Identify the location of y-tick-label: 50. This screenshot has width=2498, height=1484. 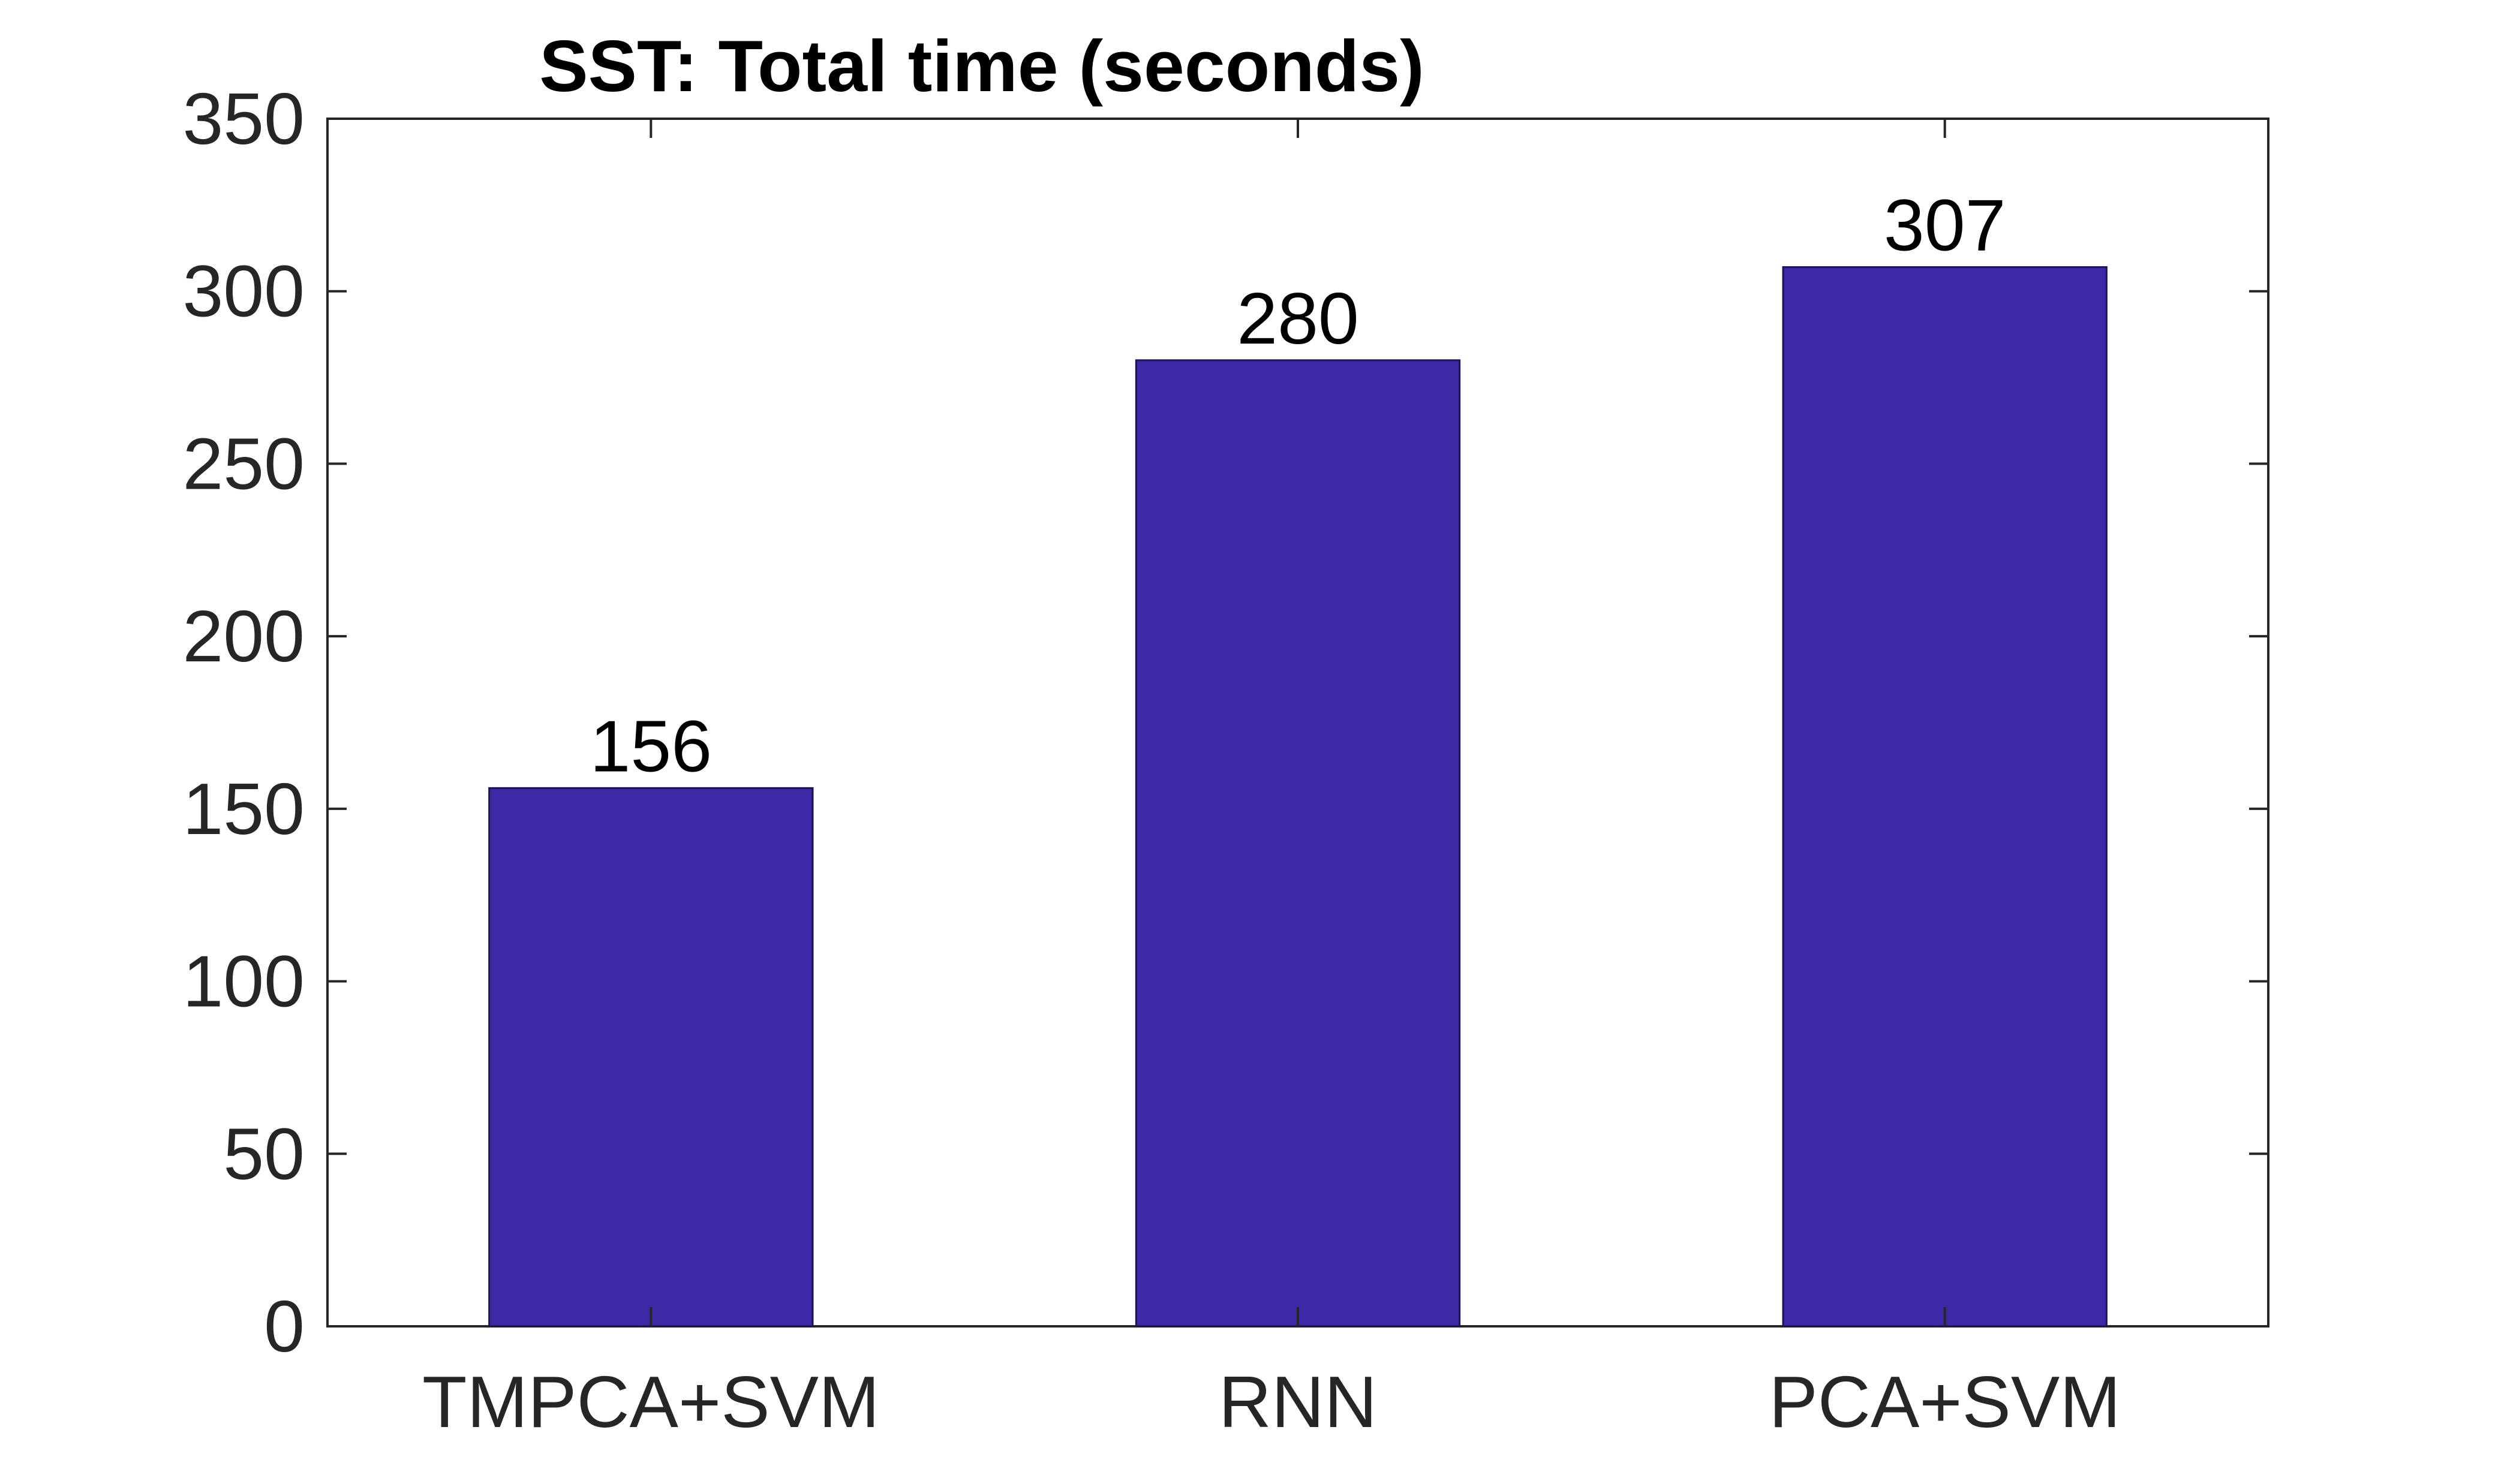
(264, 1153).